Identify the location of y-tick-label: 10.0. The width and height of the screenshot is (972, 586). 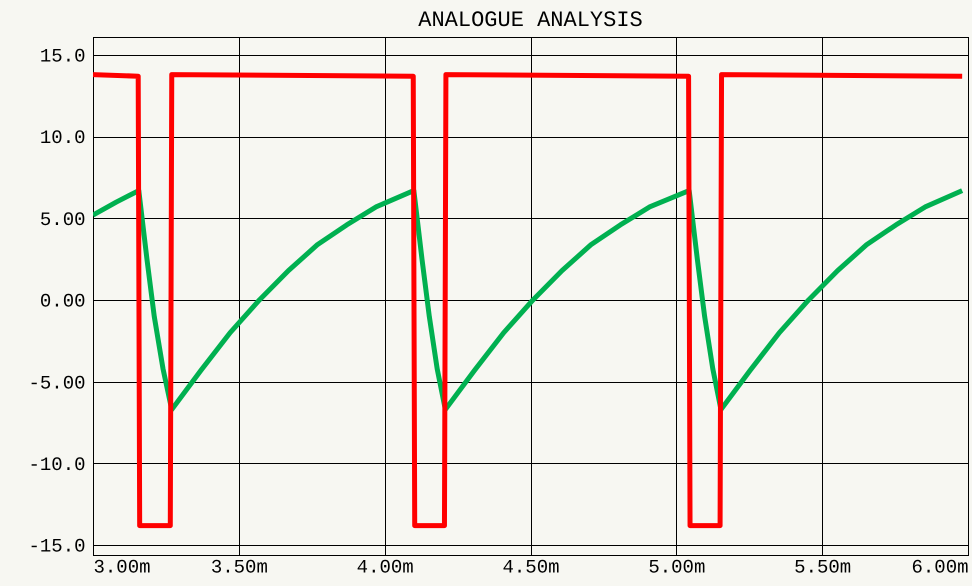
(63, 138).